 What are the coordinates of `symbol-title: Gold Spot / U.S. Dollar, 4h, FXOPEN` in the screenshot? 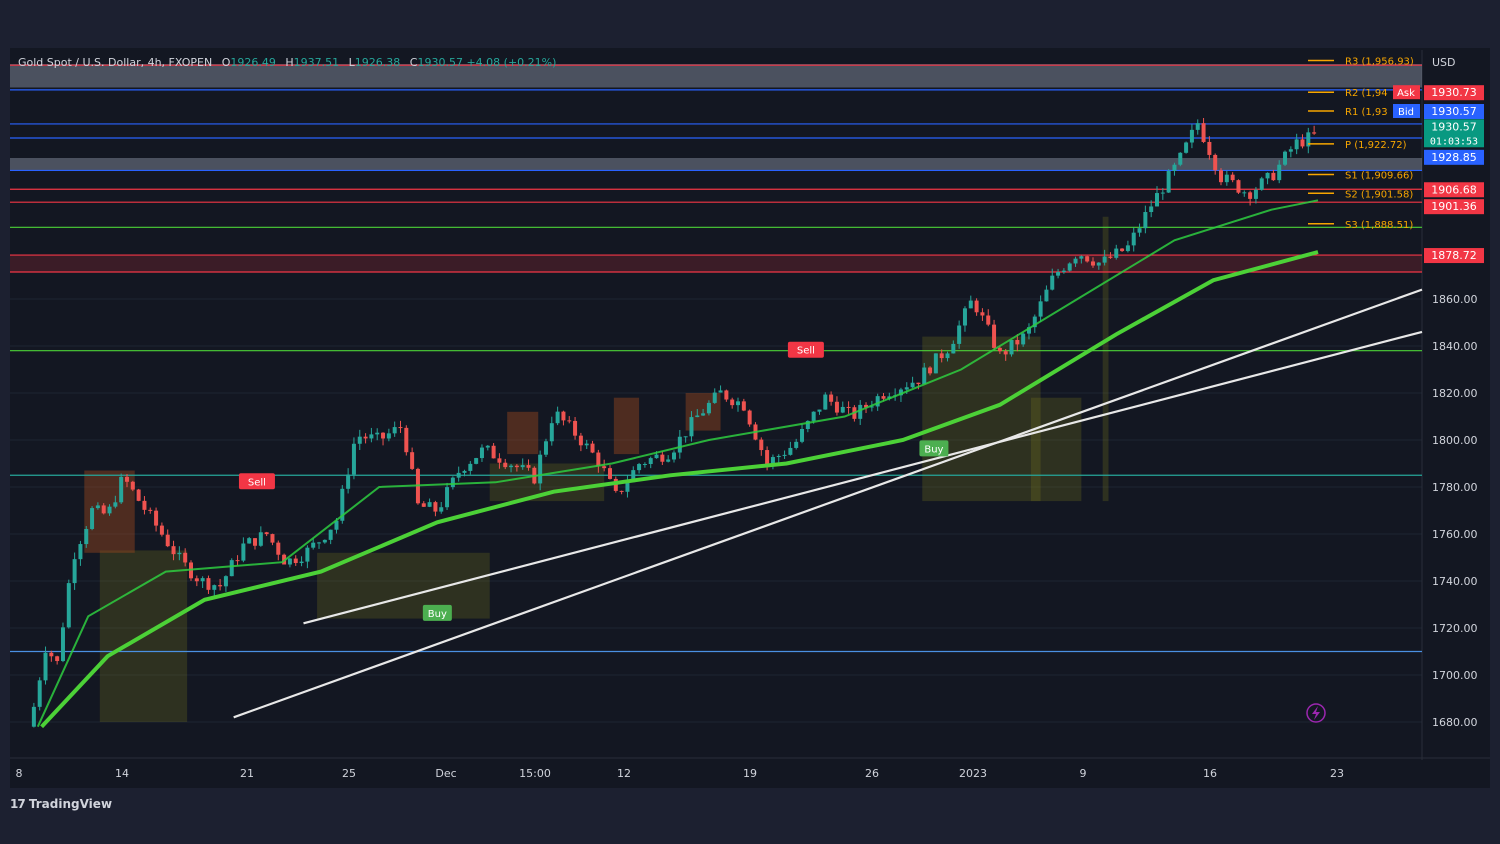 It's located at (115, 62).